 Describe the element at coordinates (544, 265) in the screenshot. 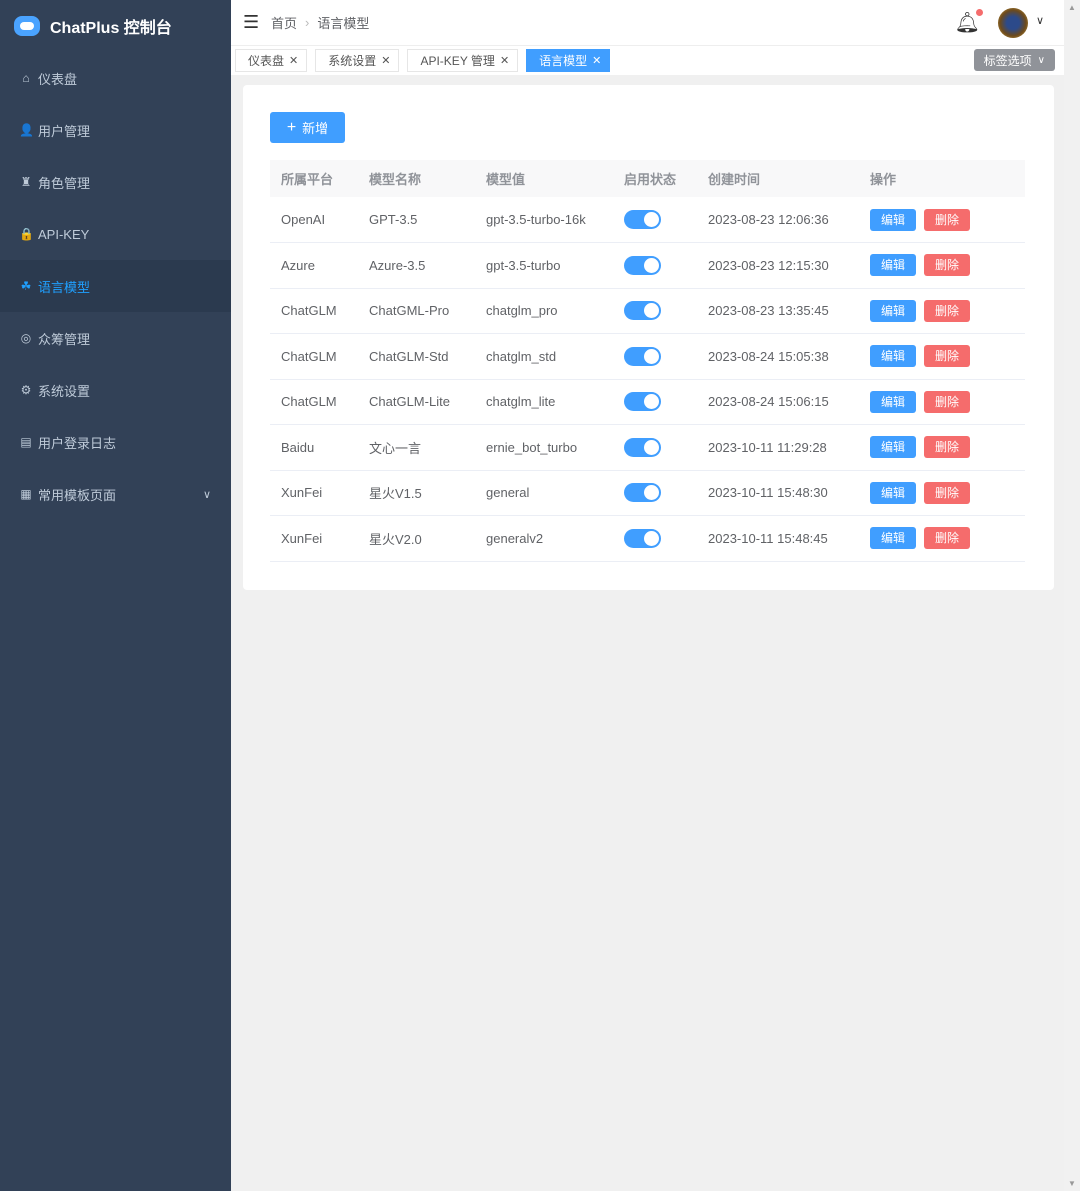

I see `model-value-cell: gpt-3.5-turbo` at that location.